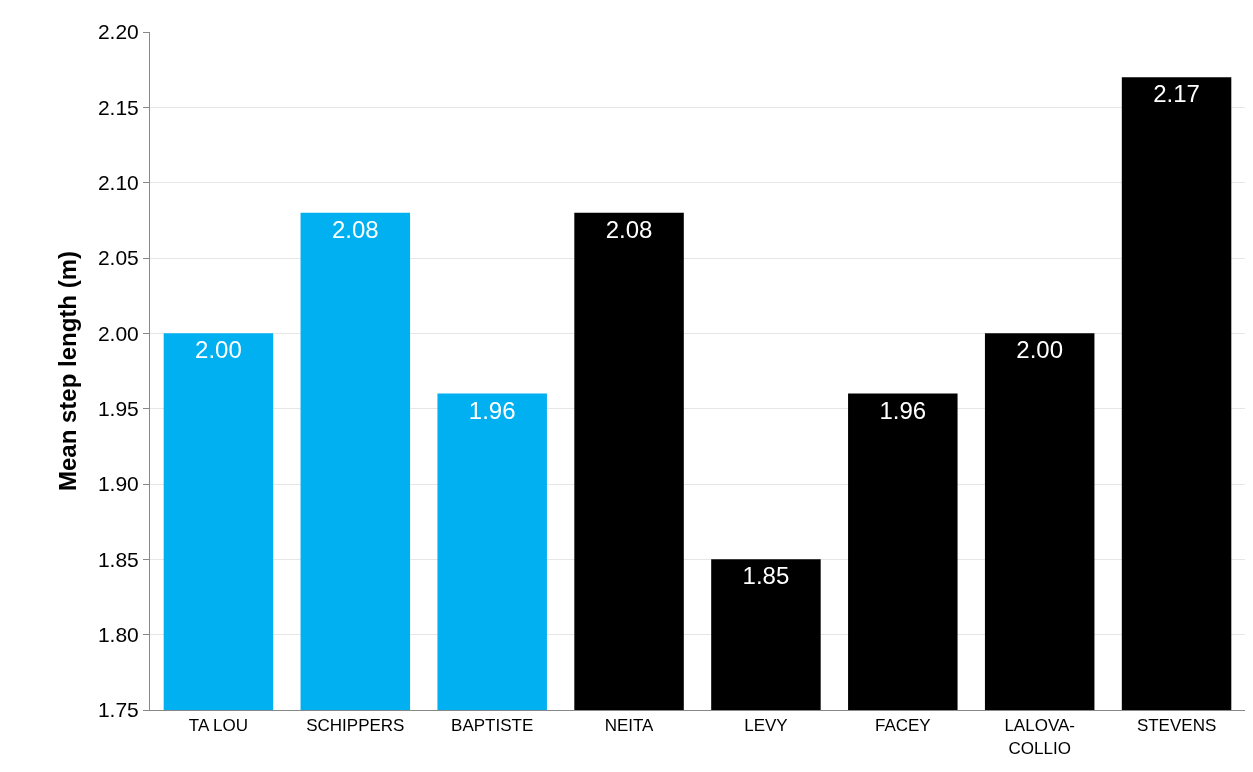 This screenshot has width=1253, height=772. Describe the element at coordinates (1039, 737) in the screenshot. I see `x-tick-label: LALOVA-COLLIO` at that location.